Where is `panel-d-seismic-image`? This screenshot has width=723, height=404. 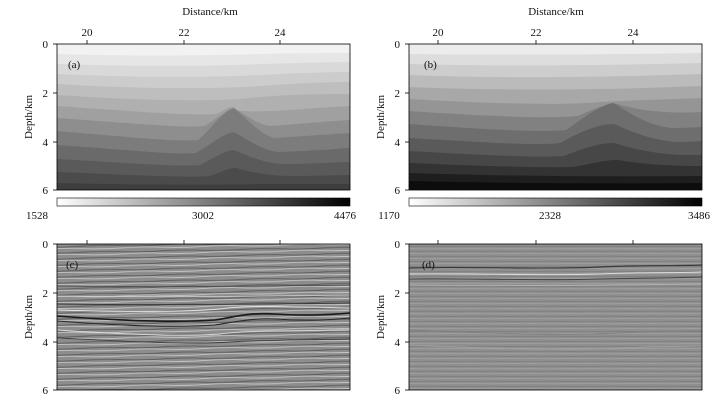 panel-d-seismic-image is located at coordinates (555, 317).